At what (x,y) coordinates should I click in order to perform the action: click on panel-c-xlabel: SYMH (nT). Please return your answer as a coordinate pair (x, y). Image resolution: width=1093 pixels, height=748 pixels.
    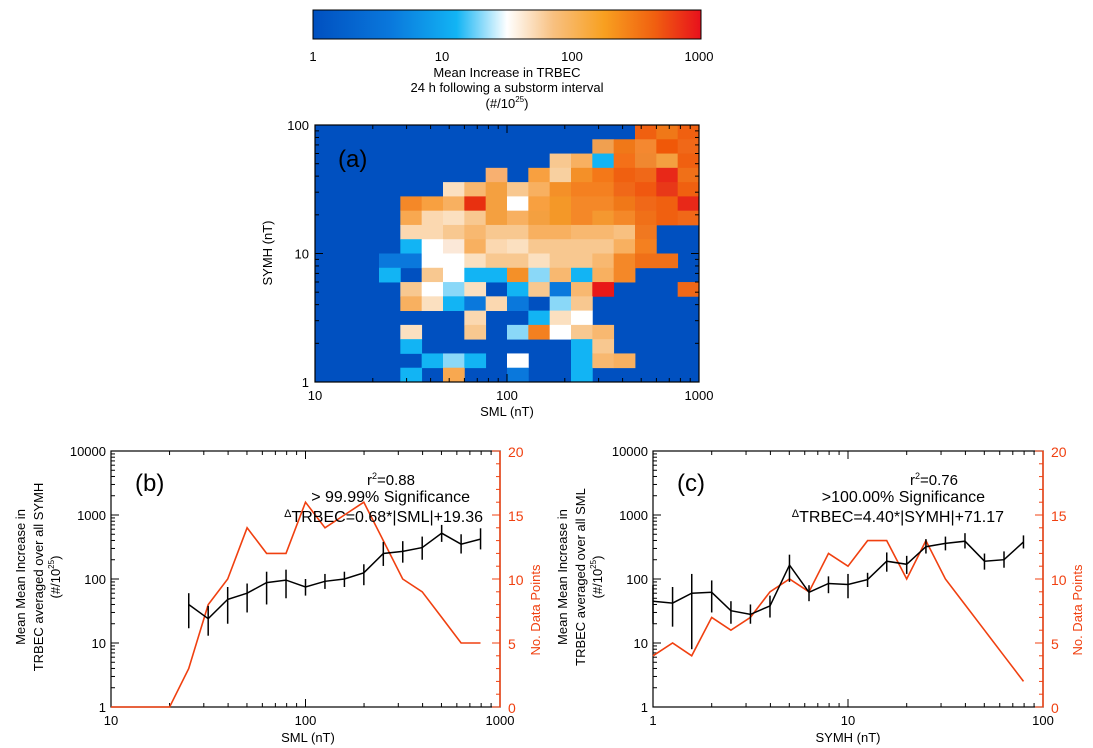
    Looking at the image, I should click on (848, 737).